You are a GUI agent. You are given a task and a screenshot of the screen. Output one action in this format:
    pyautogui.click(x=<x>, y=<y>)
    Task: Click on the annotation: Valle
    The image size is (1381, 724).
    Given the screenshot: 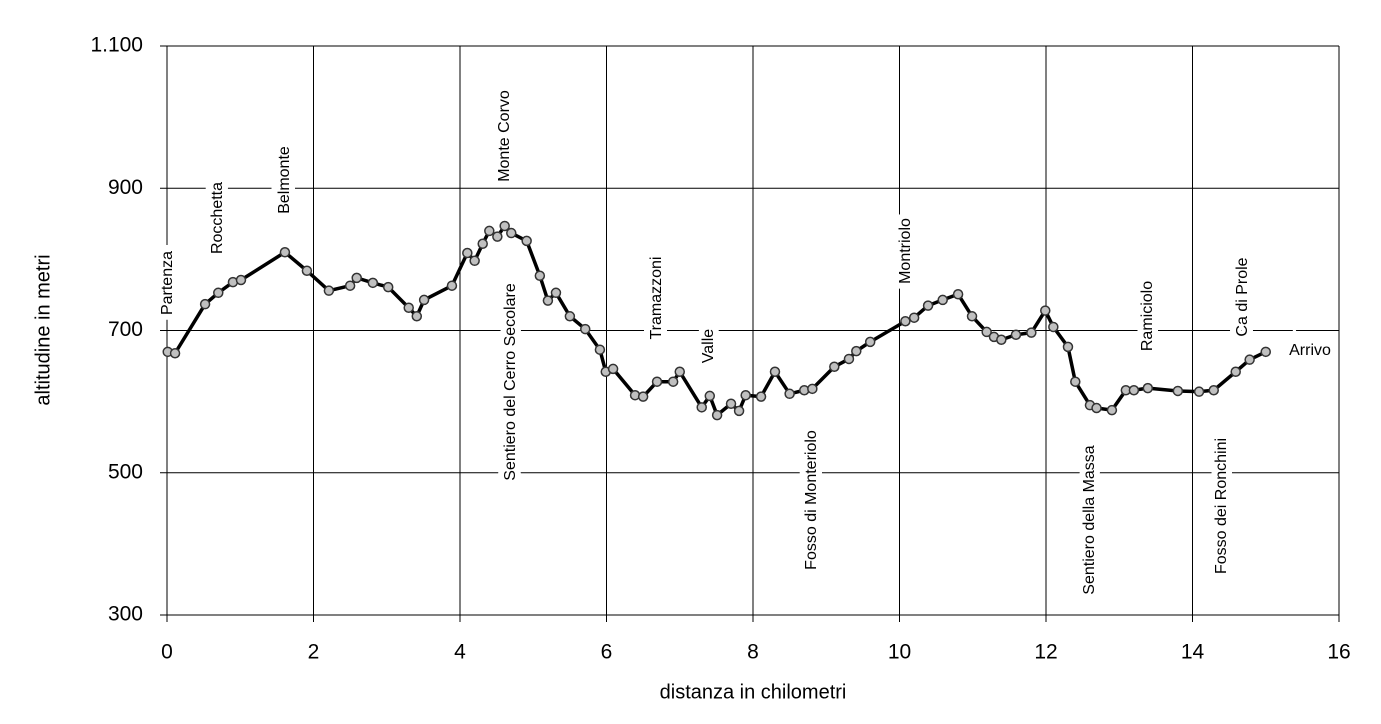 What is the action you would take?
    pyautogui.click(x=708, y=346)
    